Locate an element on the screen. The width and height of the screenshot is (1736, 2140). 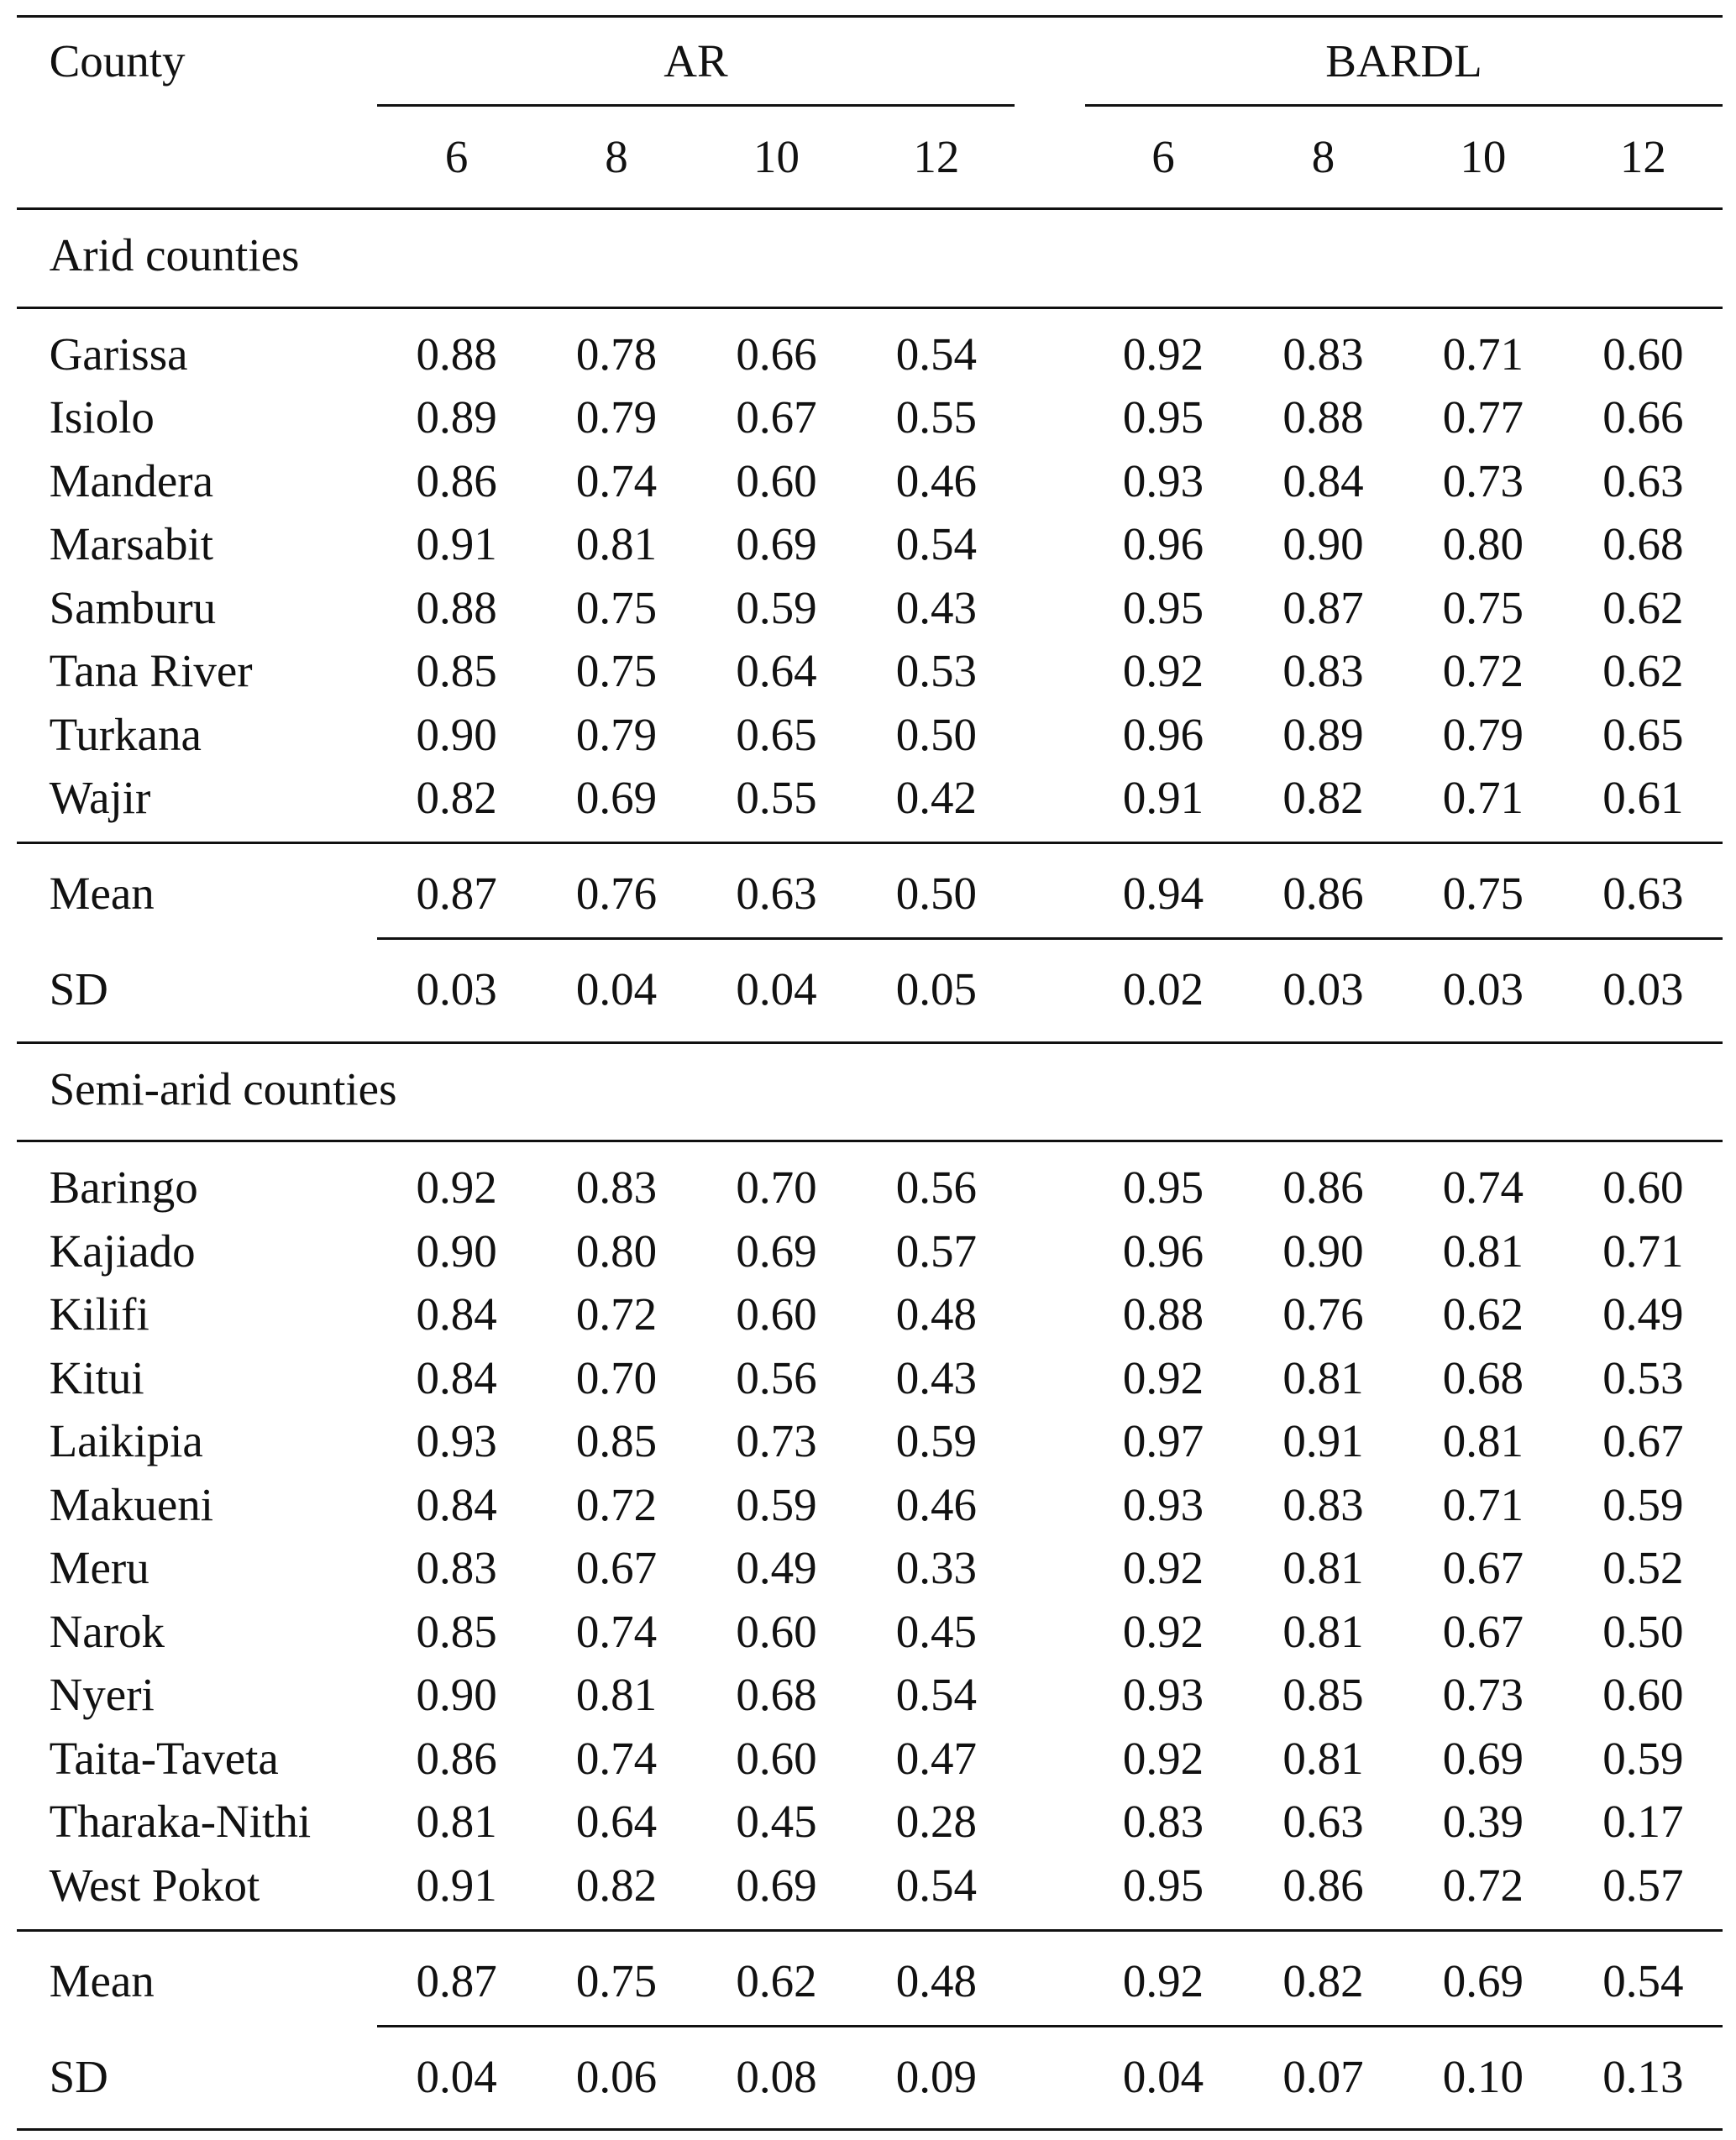
section-title: Semi-arid counties is located at coordinates (223, 1088).